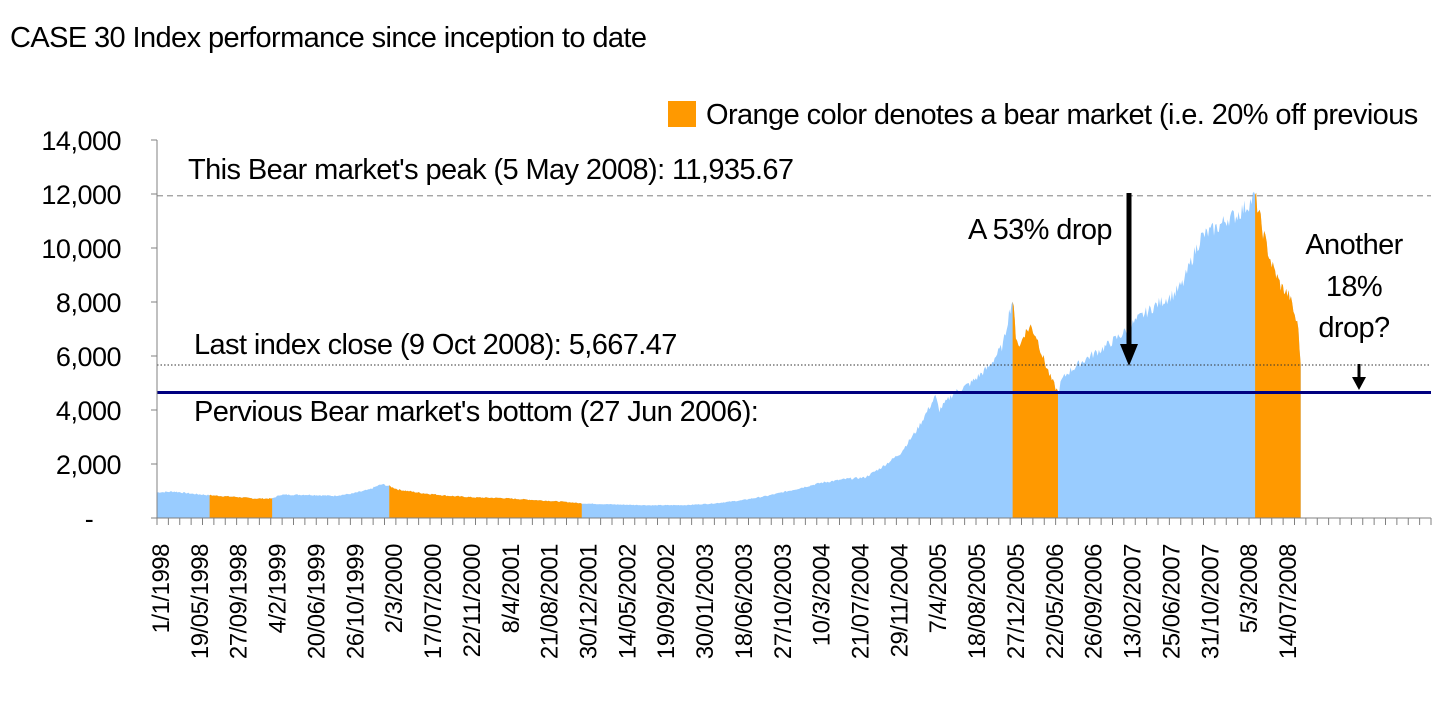 The height and width of the screenshot is (710, 1456). Describe the element at coordinates (977, 601) in the screenshot. I see `x-tick-label: 18/08/2005` at that location.